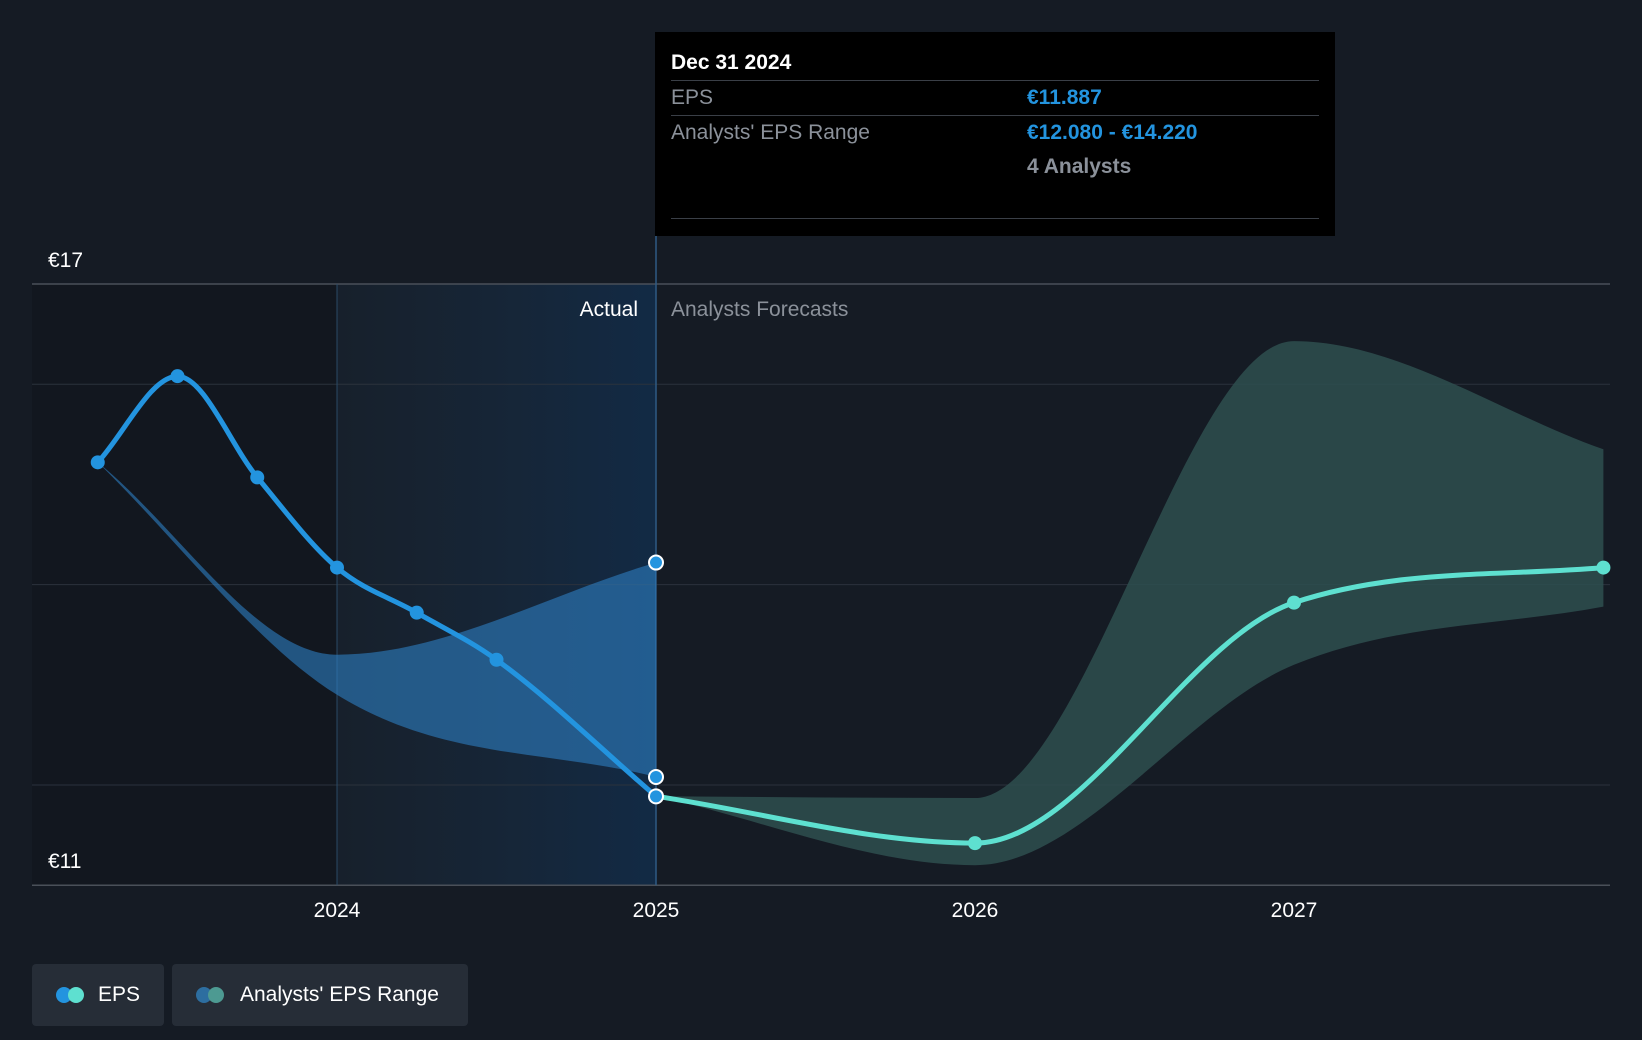 This screenshot has height=1040, width=1642. I want to click on x-tick-label: 2027, so click(1294, 910).